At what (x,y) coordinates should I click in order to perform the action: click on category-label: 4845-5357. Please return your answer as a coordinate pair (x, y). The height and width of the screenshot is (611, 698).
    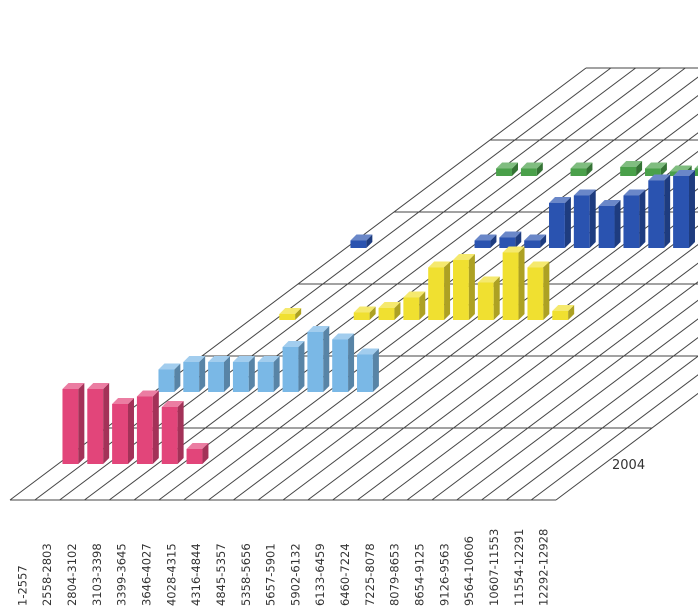
    Looking at the image, I should click on (221, 574).